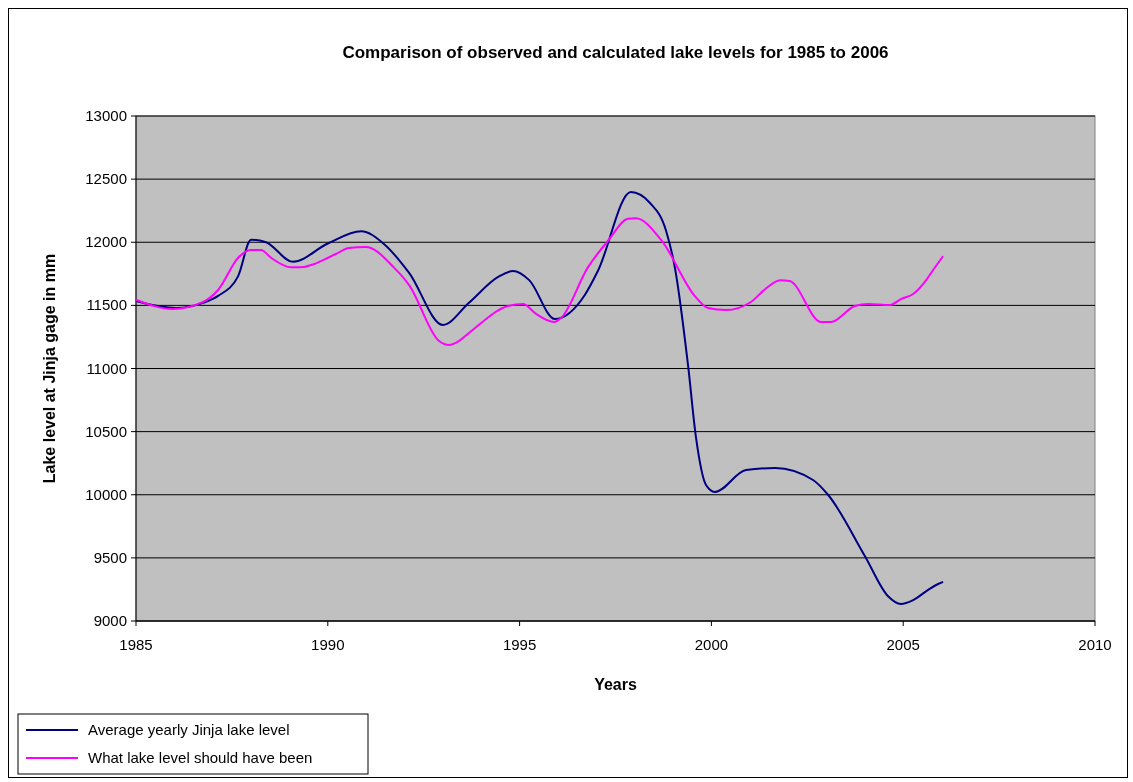 The image size is (1133, 782). I want to click on y-tick-label: 13000, so click(106, 115).